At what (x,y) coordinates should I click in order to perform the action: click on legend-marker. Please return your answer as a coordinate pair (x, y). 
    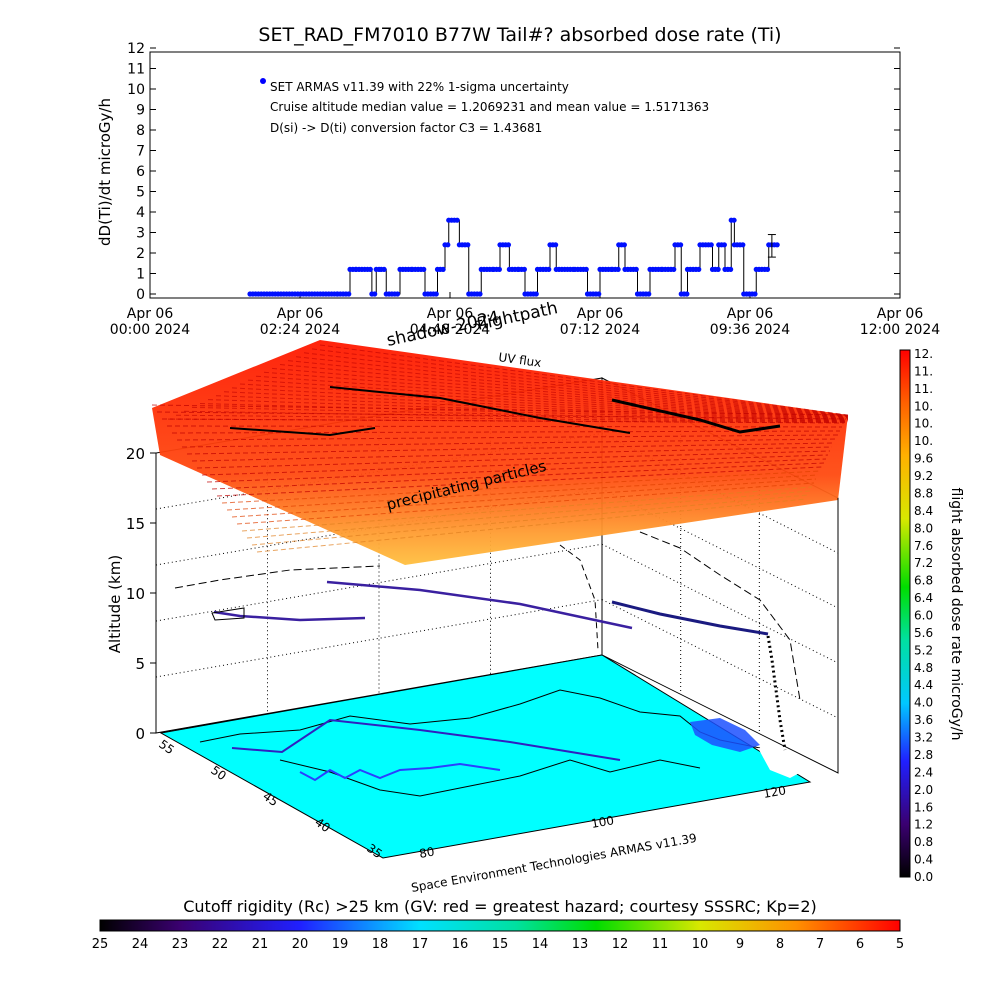
    Looking at the image, I should click on (263, 81).